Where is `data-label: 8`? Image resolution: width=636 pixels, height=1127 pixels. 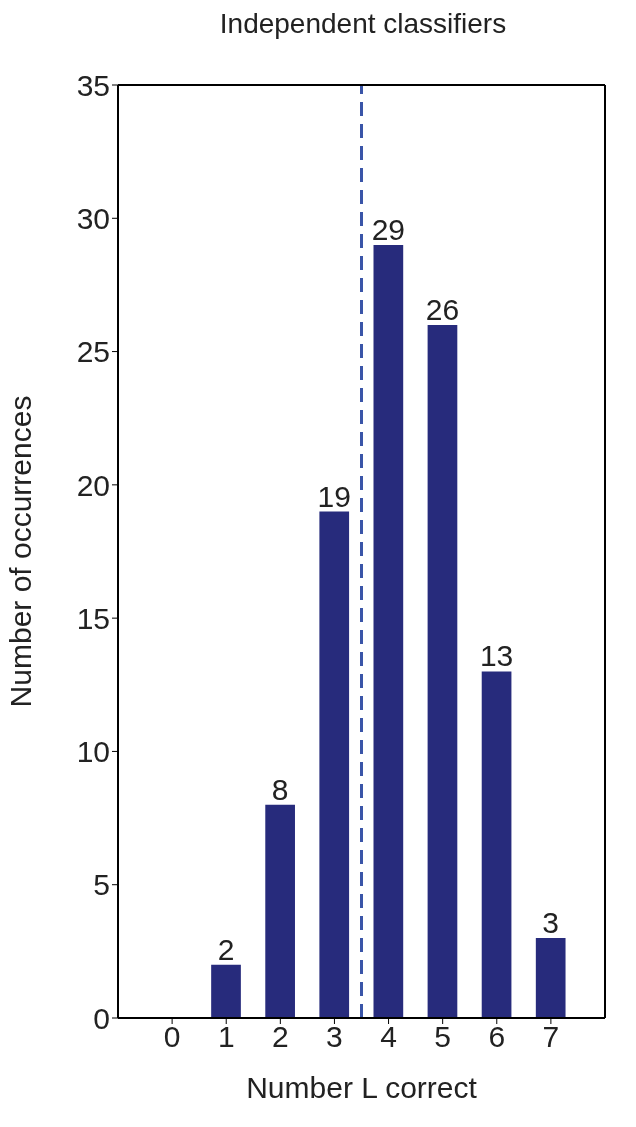 data-label: 8 is located at coordinates (280, 789).